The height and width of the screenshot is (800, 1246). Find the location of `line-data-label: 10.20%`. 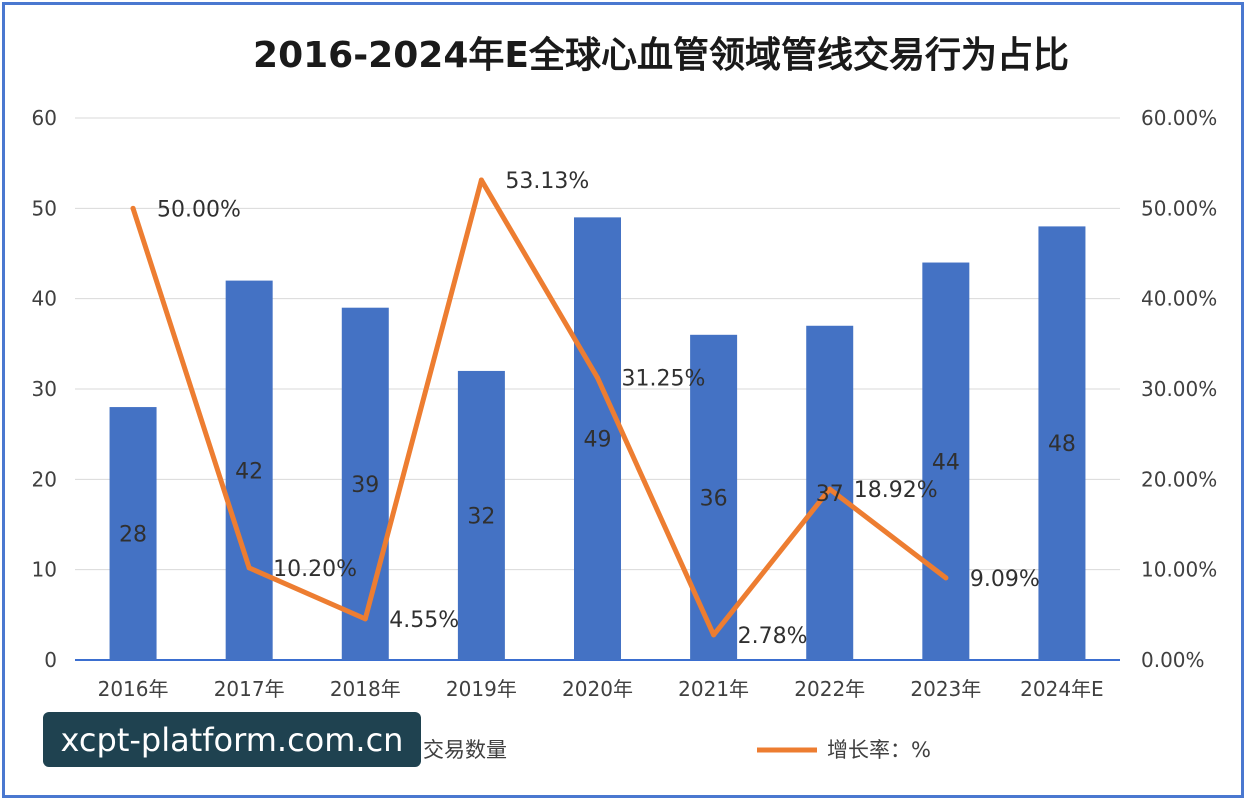

line-data-label: 10.20% is located at coordinates (315, 569).